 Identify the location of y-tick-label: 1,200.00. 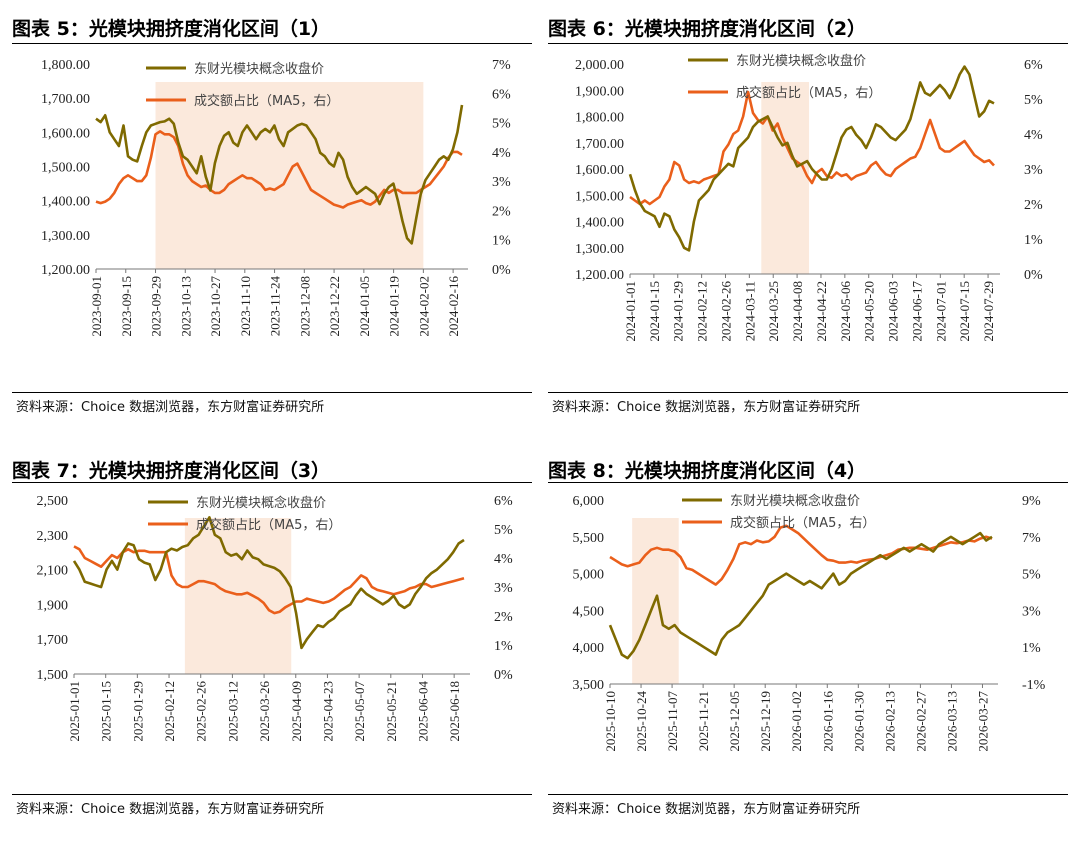
(599, 275).